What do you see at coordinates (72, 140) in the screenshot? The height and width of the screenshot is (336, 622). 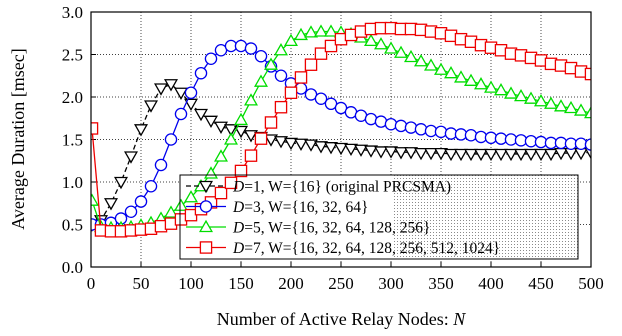 I see `y-tick-label: 1.5` at bounding box center [72, 140].